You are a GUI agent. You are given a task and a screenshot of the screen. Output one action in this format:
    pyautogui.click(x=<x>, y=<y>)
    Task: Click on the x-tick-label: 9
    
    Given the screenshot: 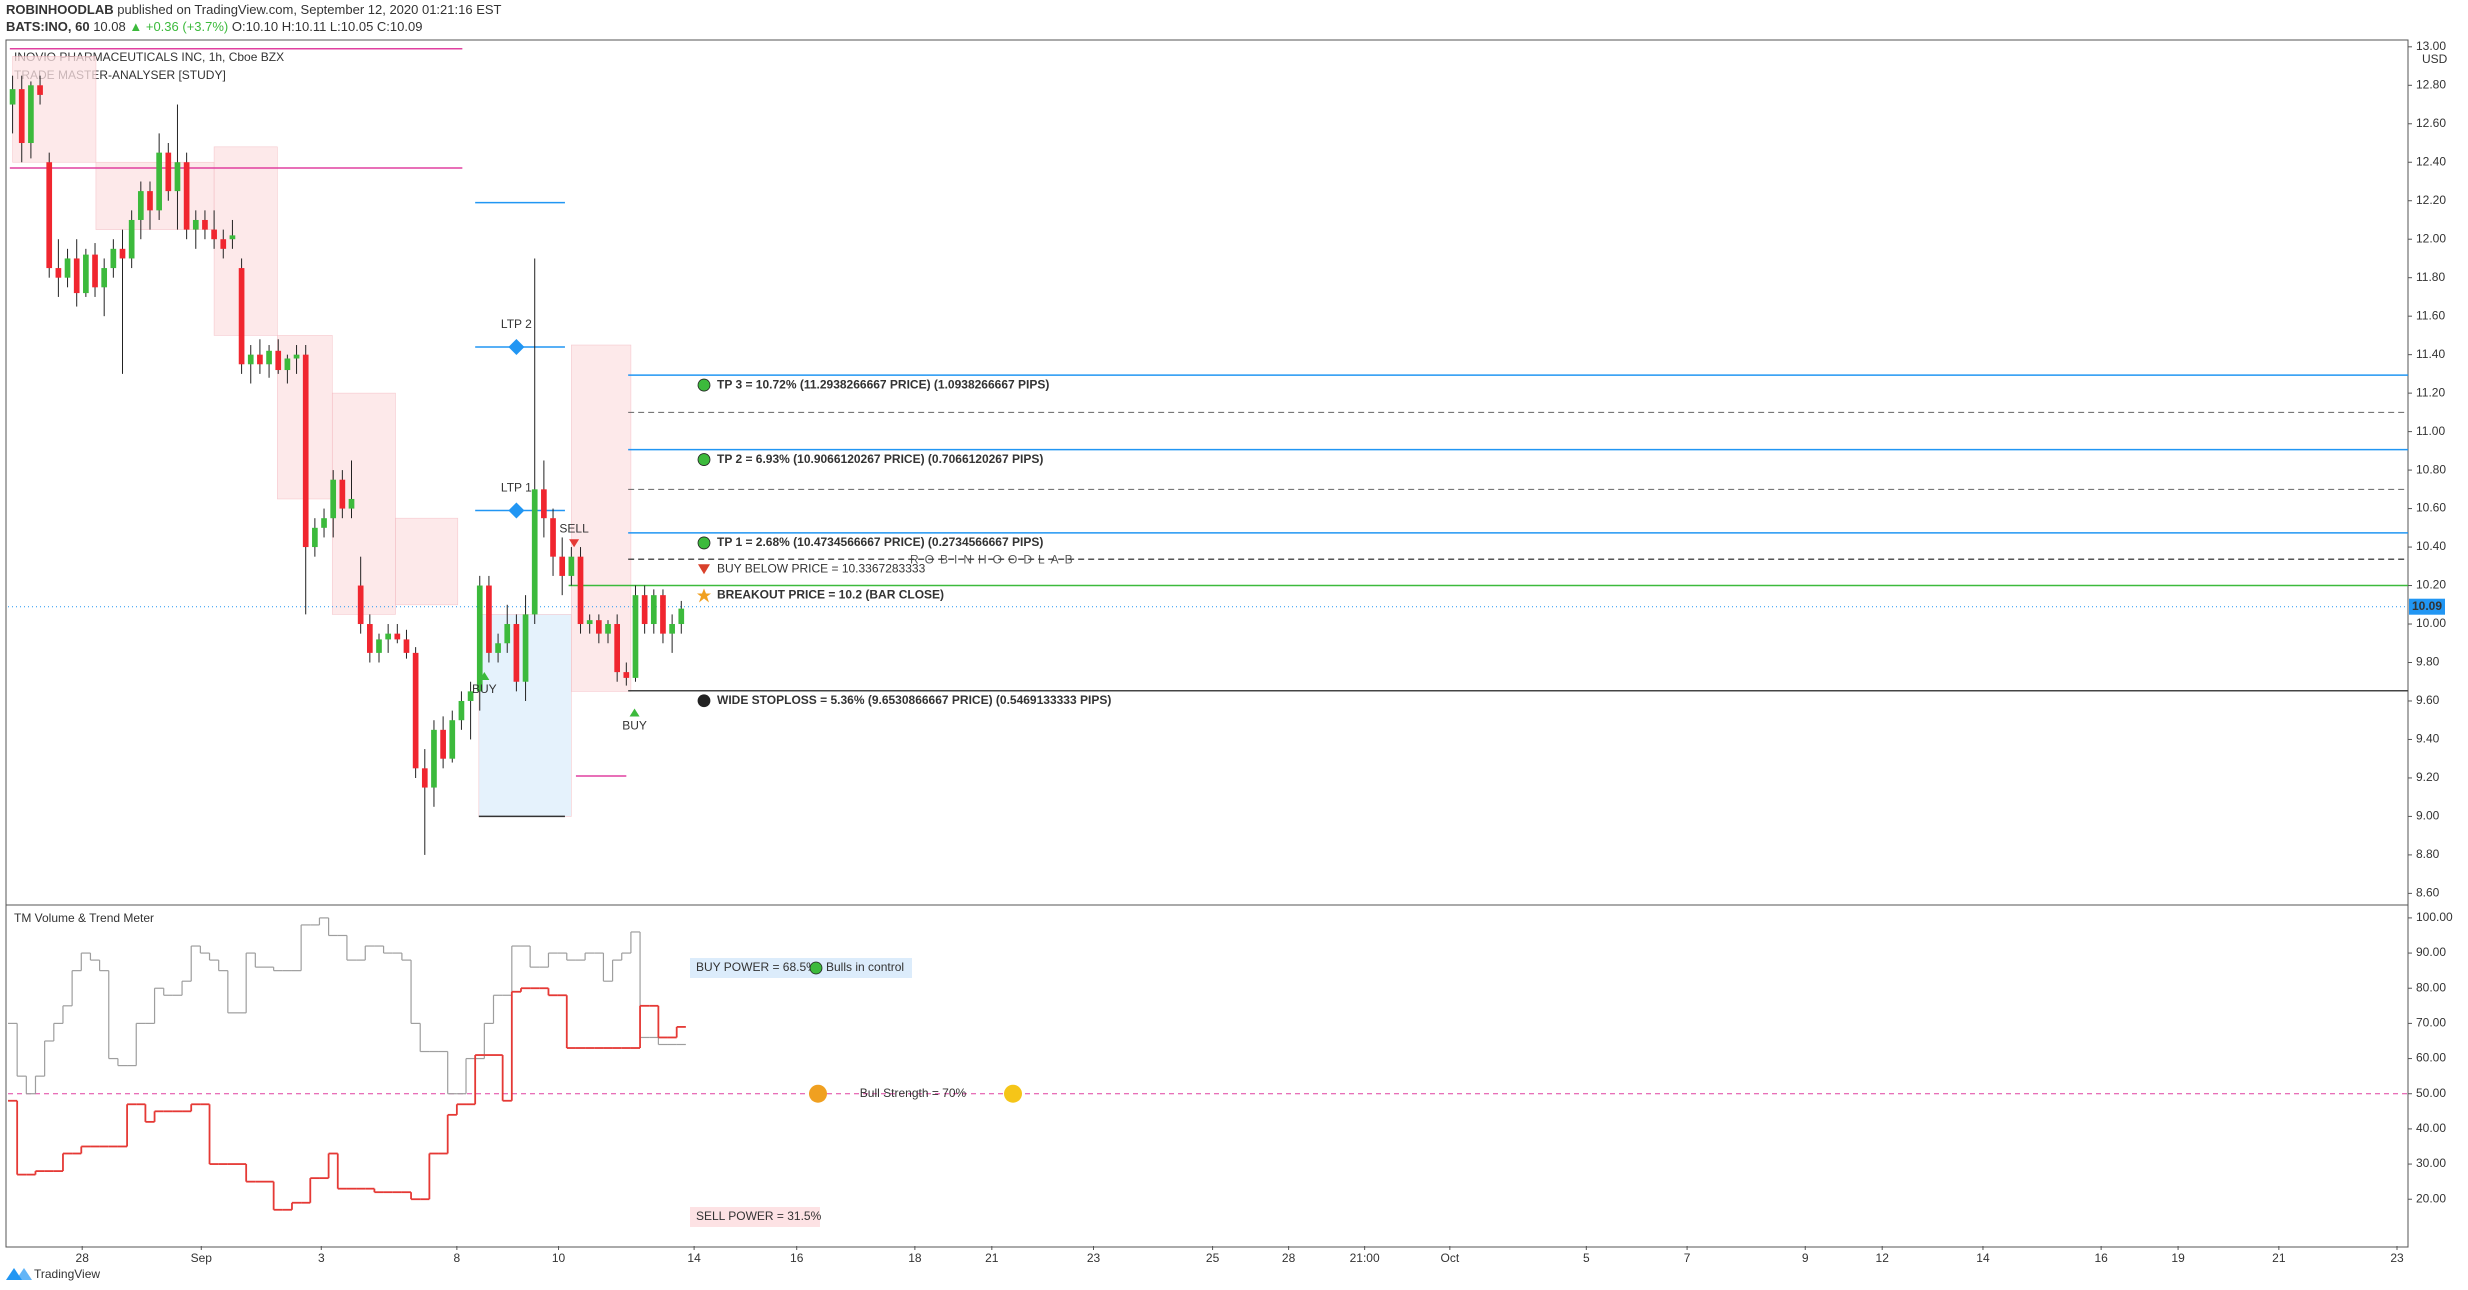 What is the action you would take?
    pyautogui.click(x=1805, y=1258)
    